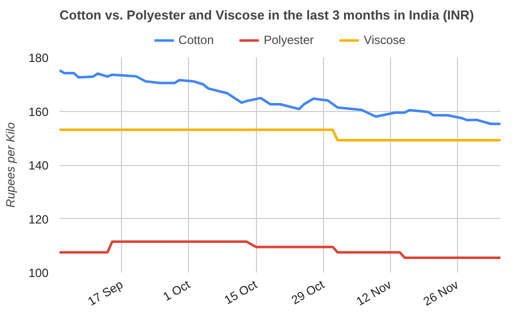  I want to click on y-tick-label: 160, so click(38, 111).